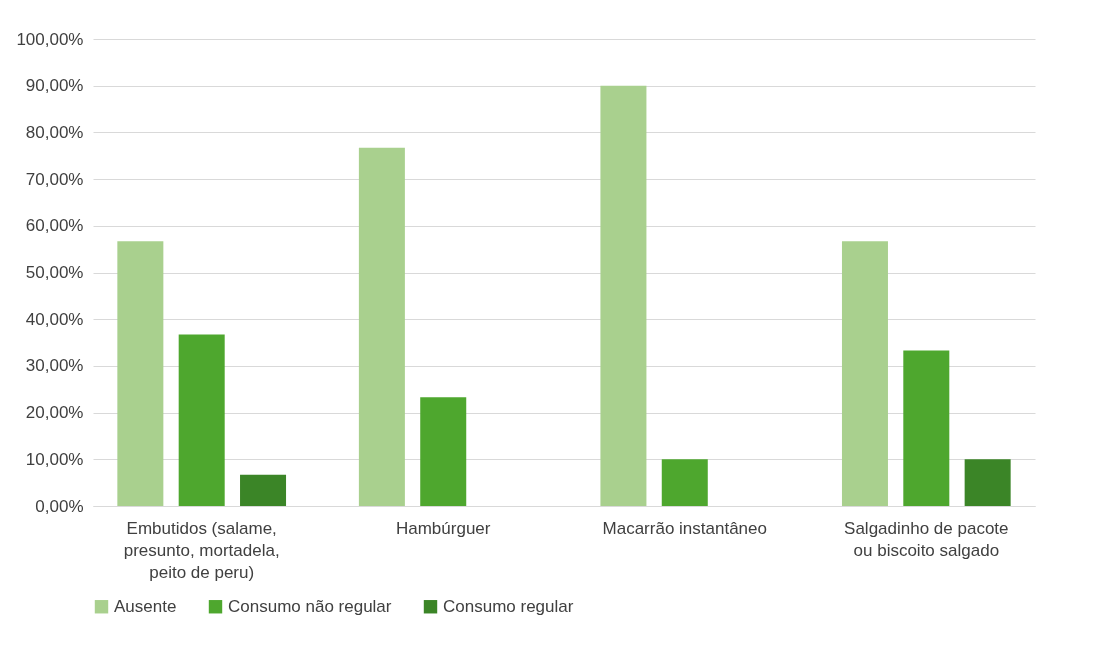  Describe the element at coordinates (54, 272) in the screenshot. I see `y-tick-label: 50,00%` at that location.